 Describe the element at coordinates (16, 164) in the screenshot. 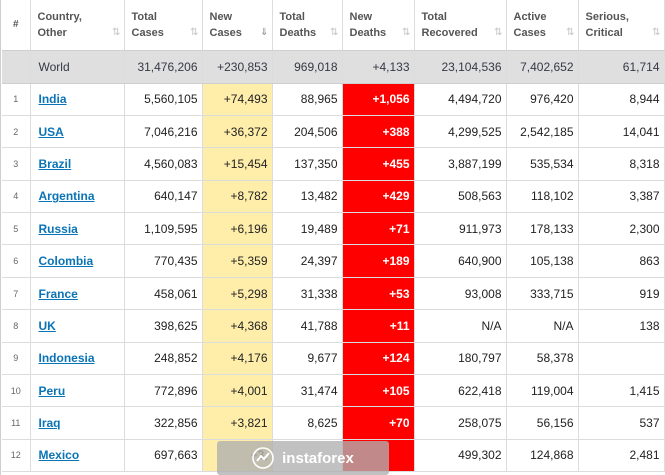

I see `rank-cell: 3` at that location.